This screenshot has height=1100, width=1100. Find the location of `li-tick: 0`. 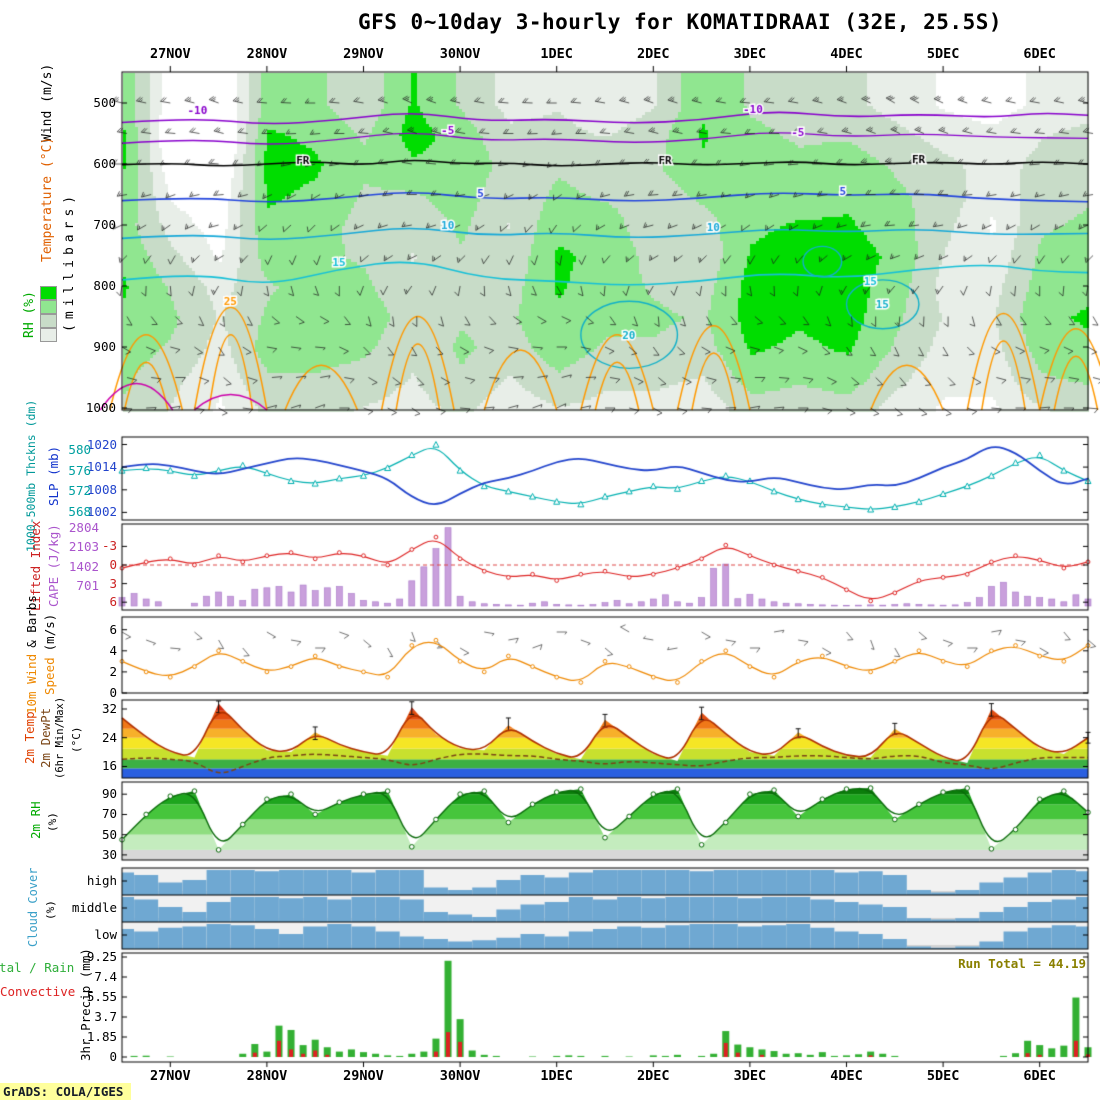

li-tick: 0 is located at coordinates (113, 564).